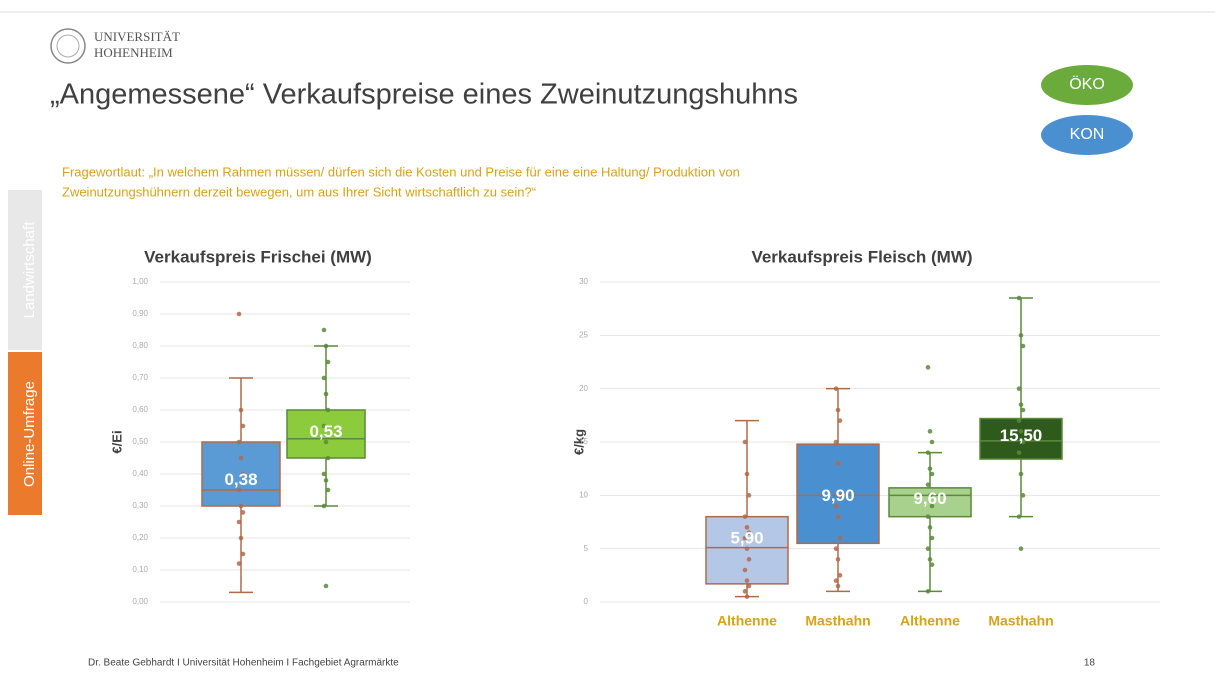 Image resolution: width=1215 pixels, height=686 pixels. I want to click on y-tick-label: 20, so click(583, 388).